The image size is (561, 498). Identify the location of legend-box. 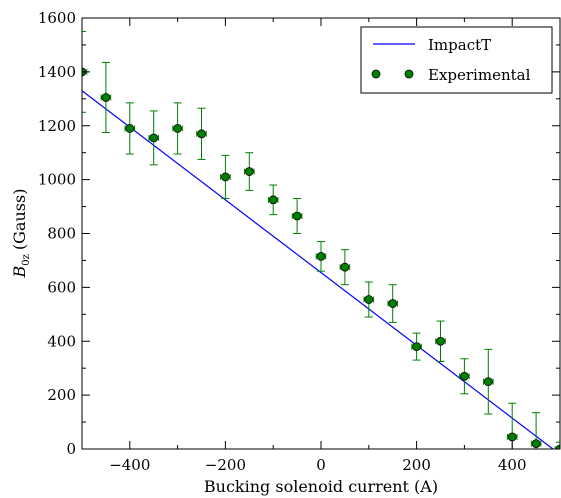
(456, 60).